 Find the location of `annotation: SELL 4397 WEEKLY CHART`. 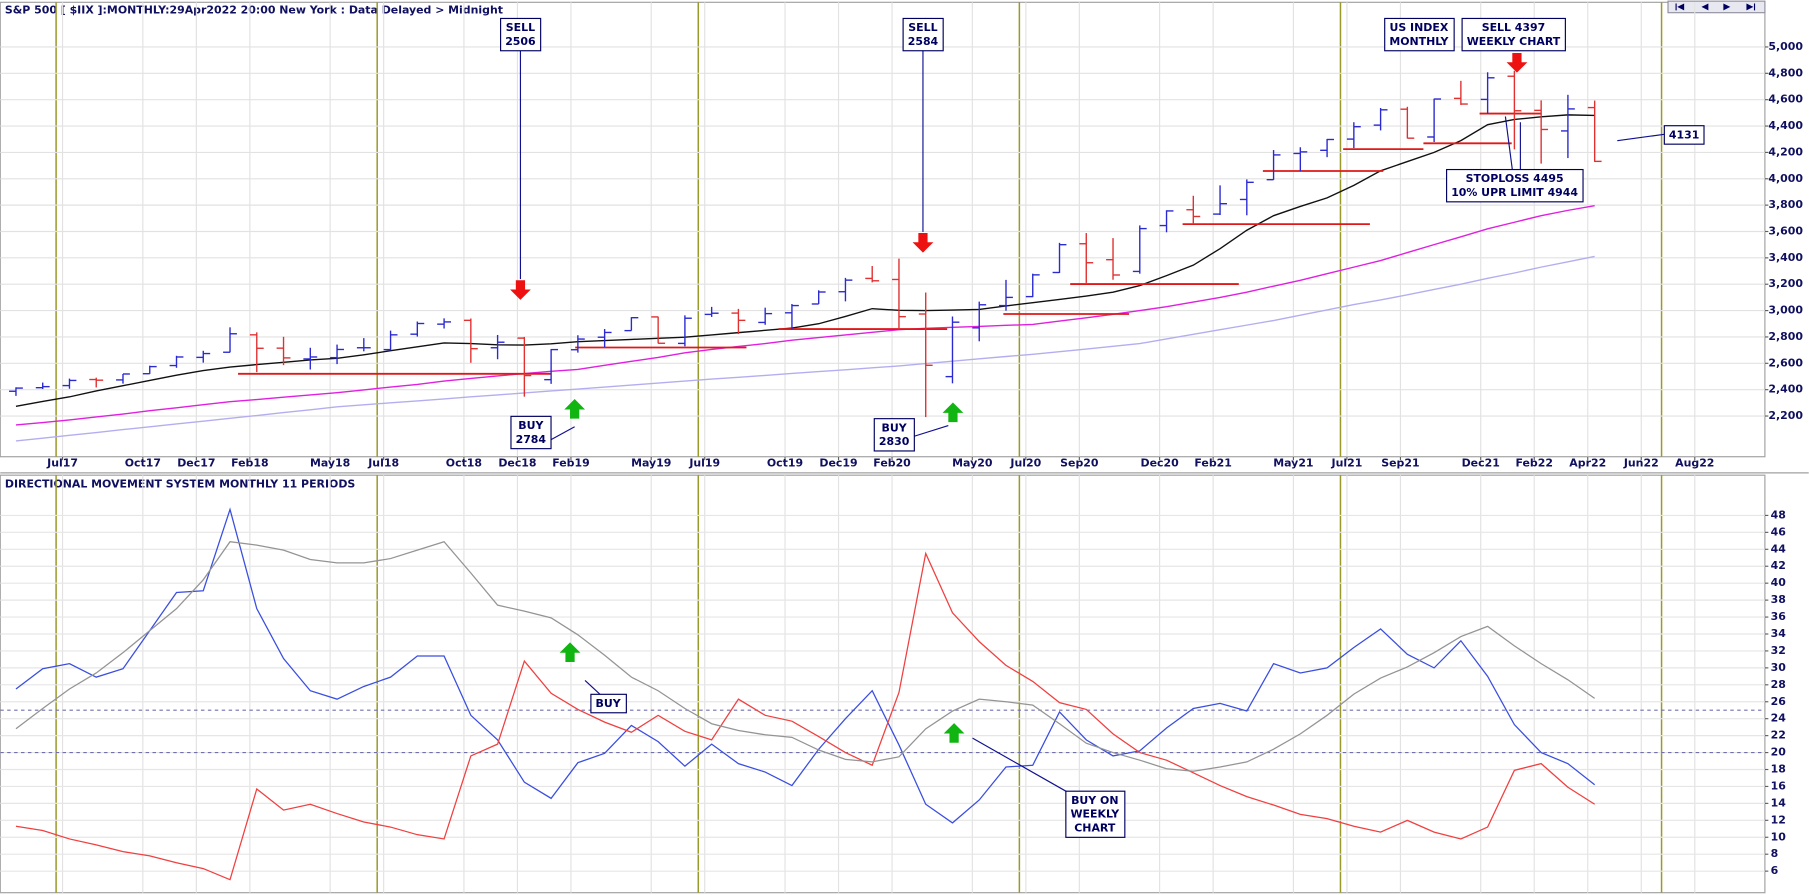

annotation: SELL 4397 WEEKLY CHART is located at coordinates (1513, 34).